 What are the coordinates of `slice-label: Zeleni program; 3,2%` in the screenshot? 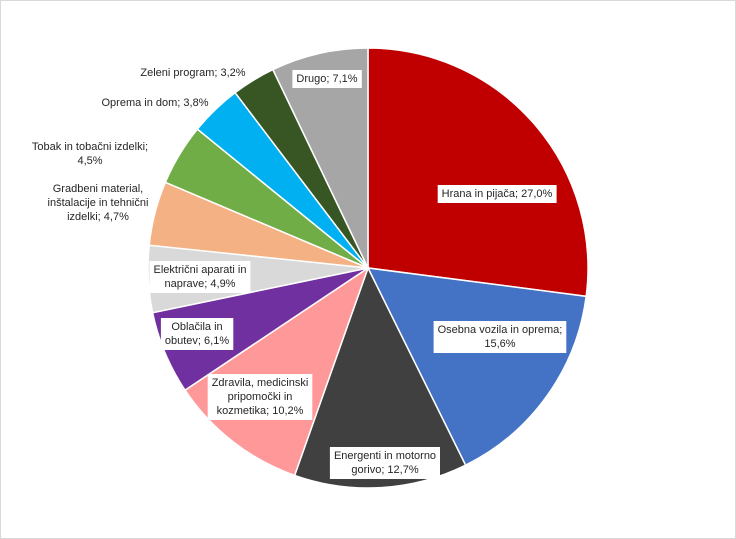 It's located at (192, 73).